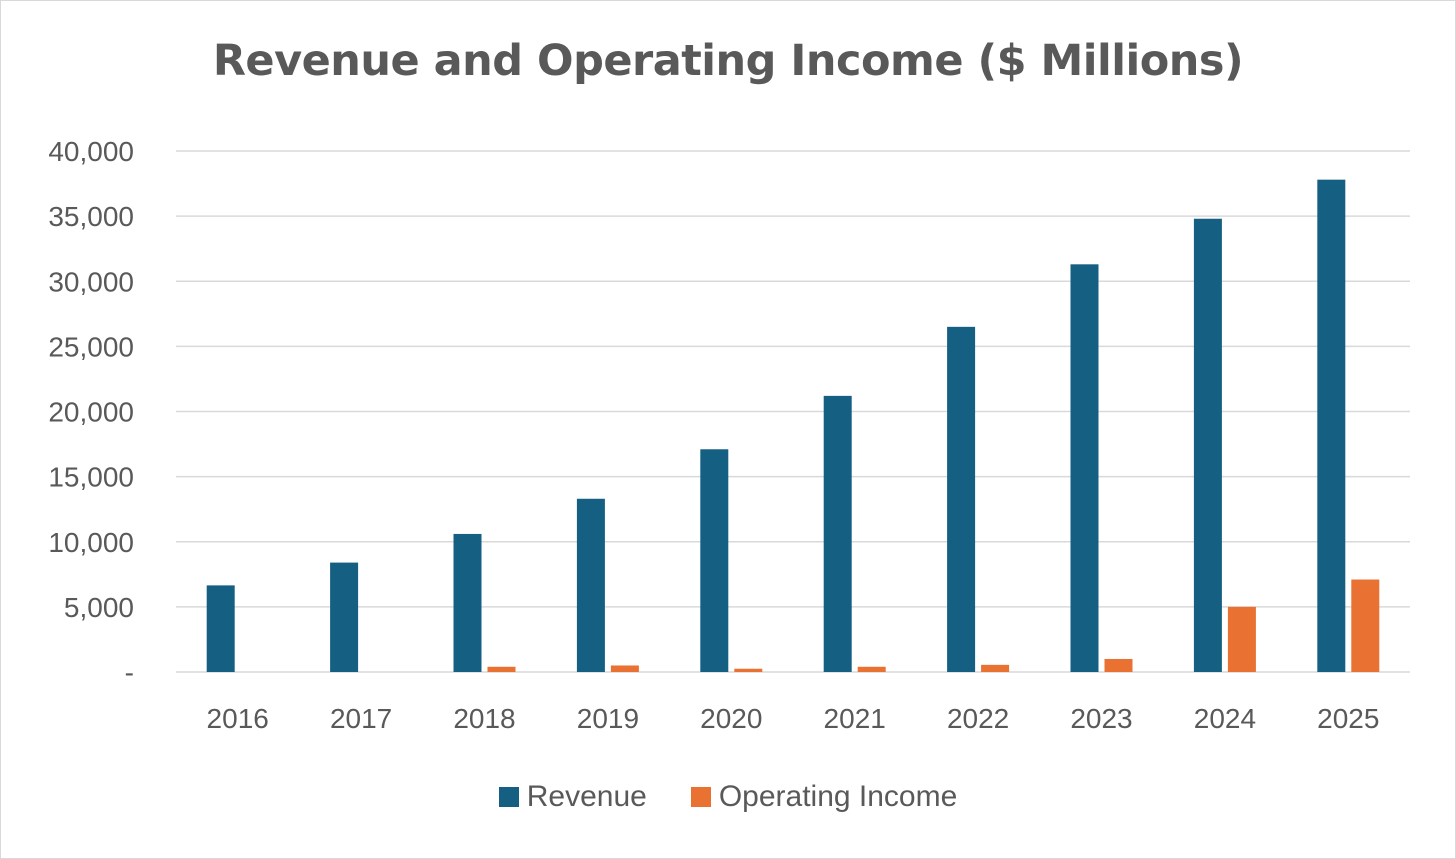 The width and height of the screenshot is (1456, 859). What do you see at coordinates (91, 542) in the screenshot?
I see `y-tick-label: 10,000` at bounding box center [91, 542].